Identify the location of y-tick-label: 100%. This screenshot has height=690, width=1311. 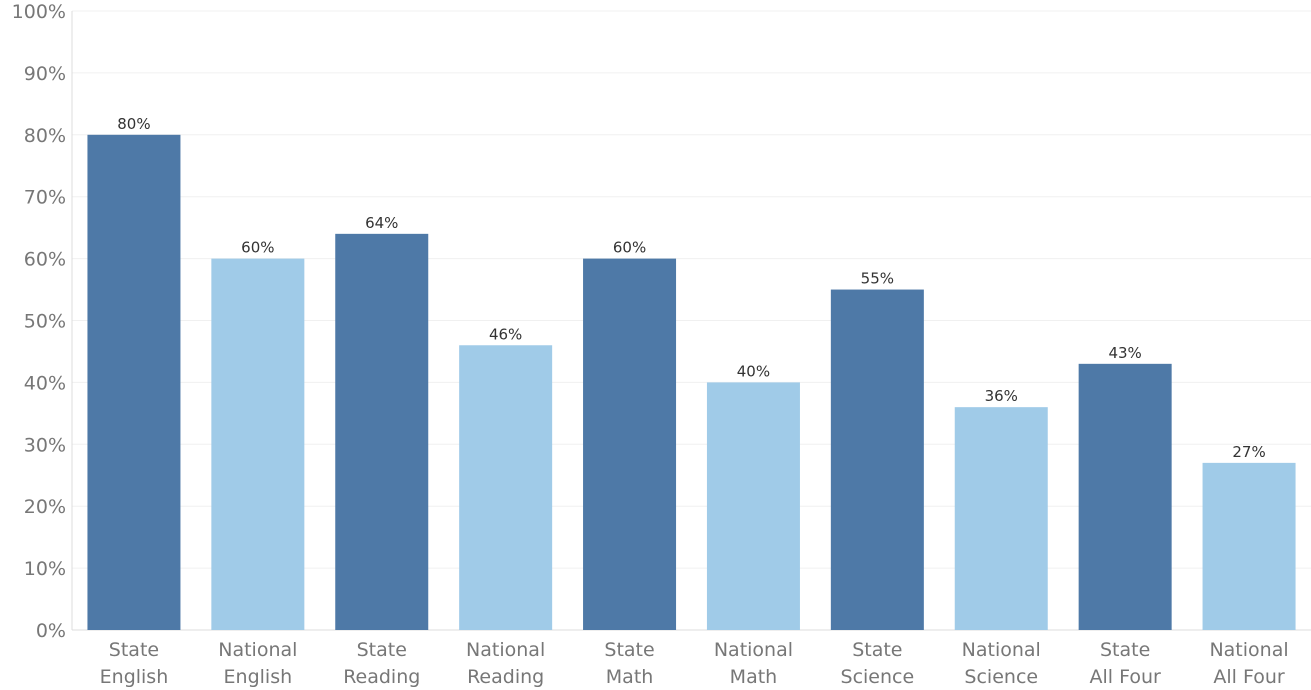
(39, 12).